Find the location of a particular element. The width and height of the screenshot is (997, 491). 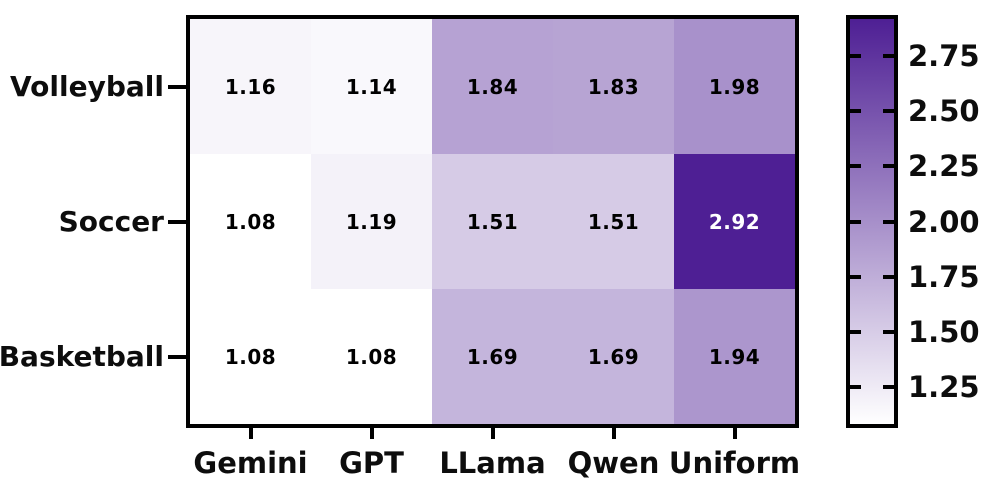

column-label: Uniform is located at coordinates (734, 463).